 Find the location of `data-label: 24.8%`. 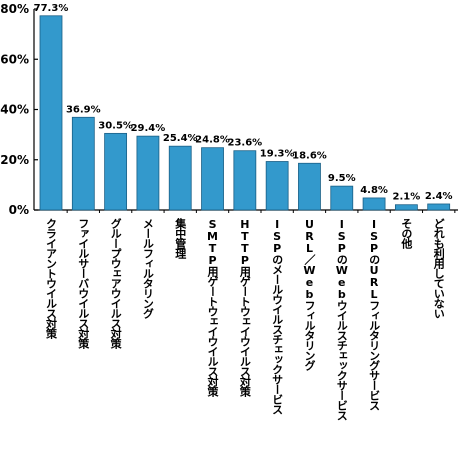

data-label: 24.8% is located at coordinates (212, 140).